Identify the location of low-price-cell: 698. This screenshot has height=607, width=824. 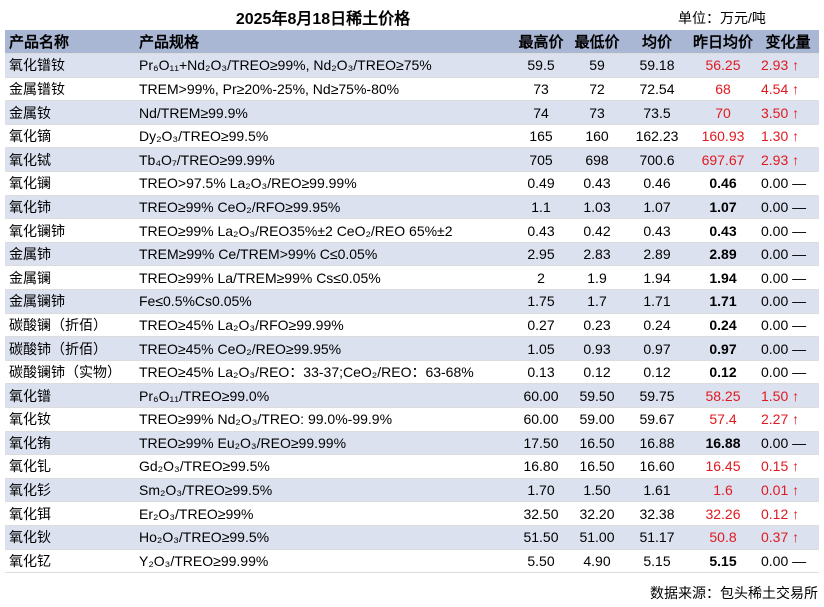
(597, 160).